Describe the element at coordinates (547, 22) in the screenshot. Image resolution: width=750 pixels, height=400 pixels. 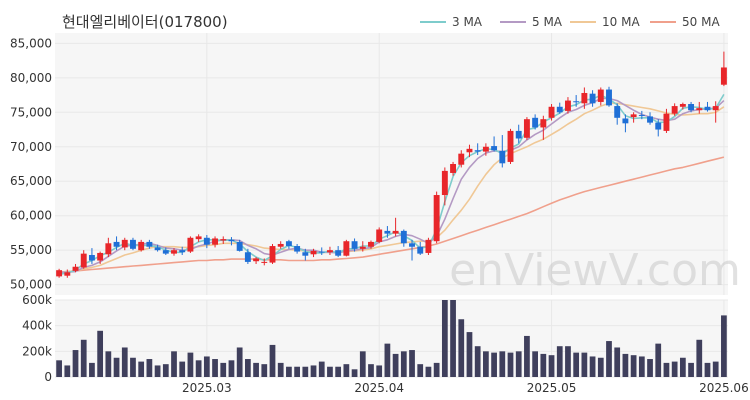
I see `legend-label: 5 MA` at that location.